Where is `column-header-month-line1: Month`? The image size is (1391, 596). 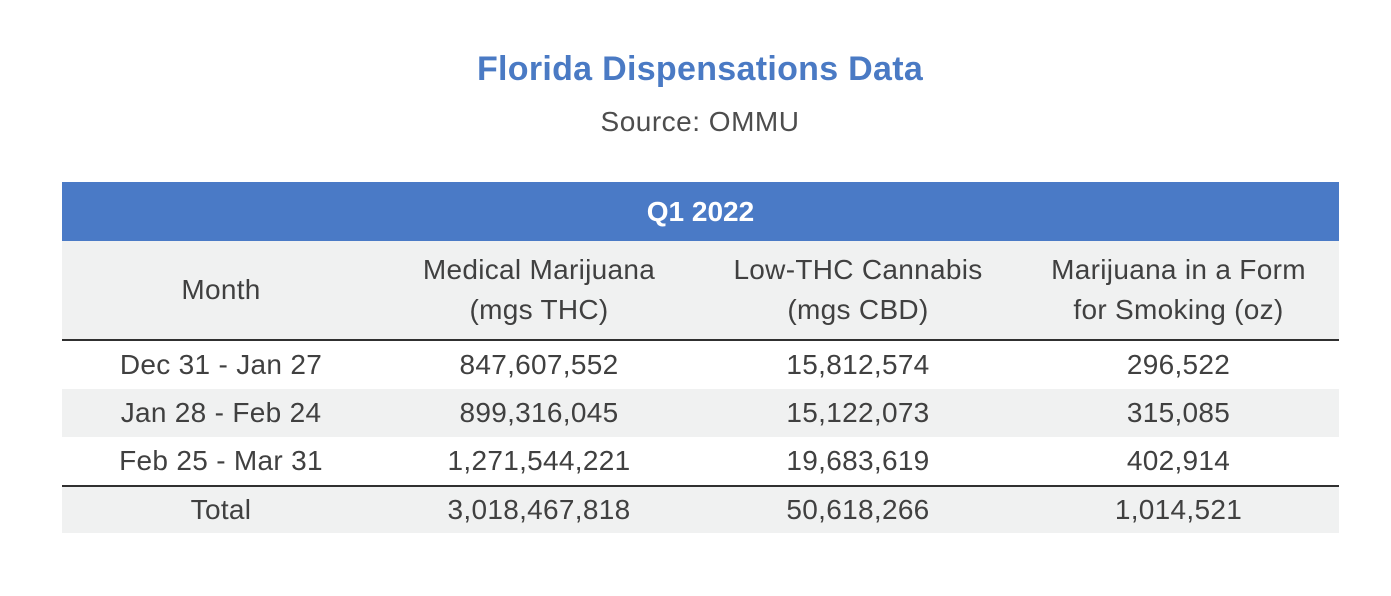 column-header-month-line1: Month is located at coordinates (221, 289).